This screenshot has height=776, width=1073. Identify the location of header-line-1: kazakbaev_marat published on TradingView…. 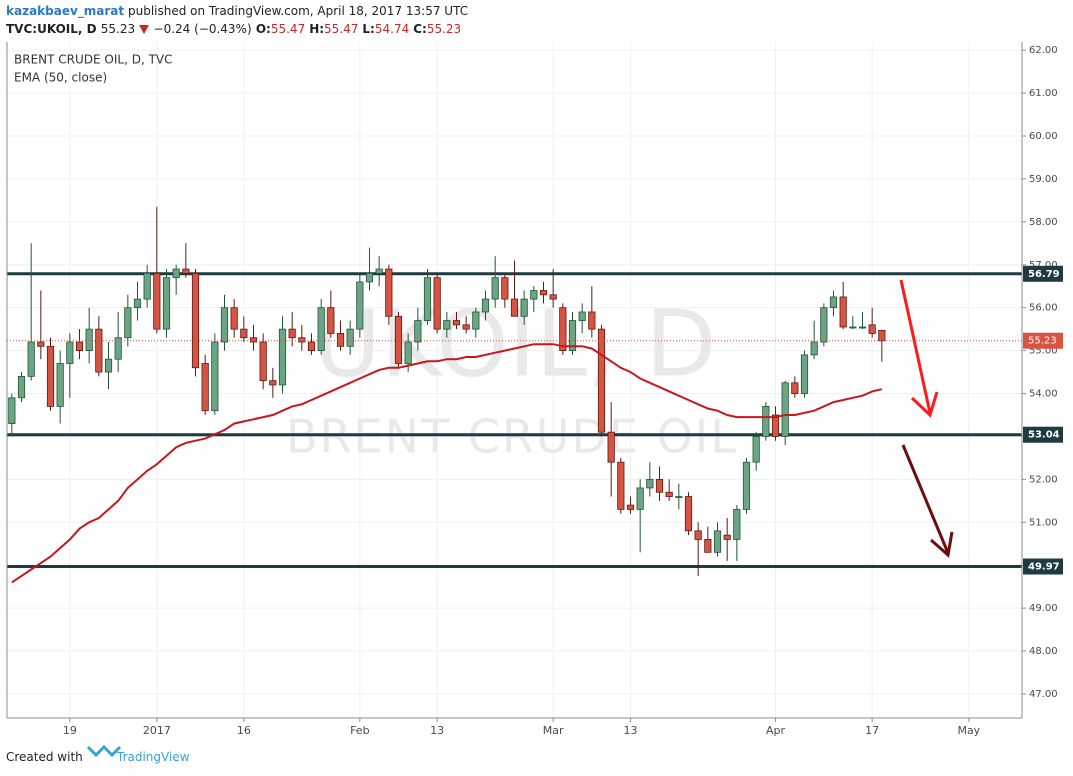
(237, 11).